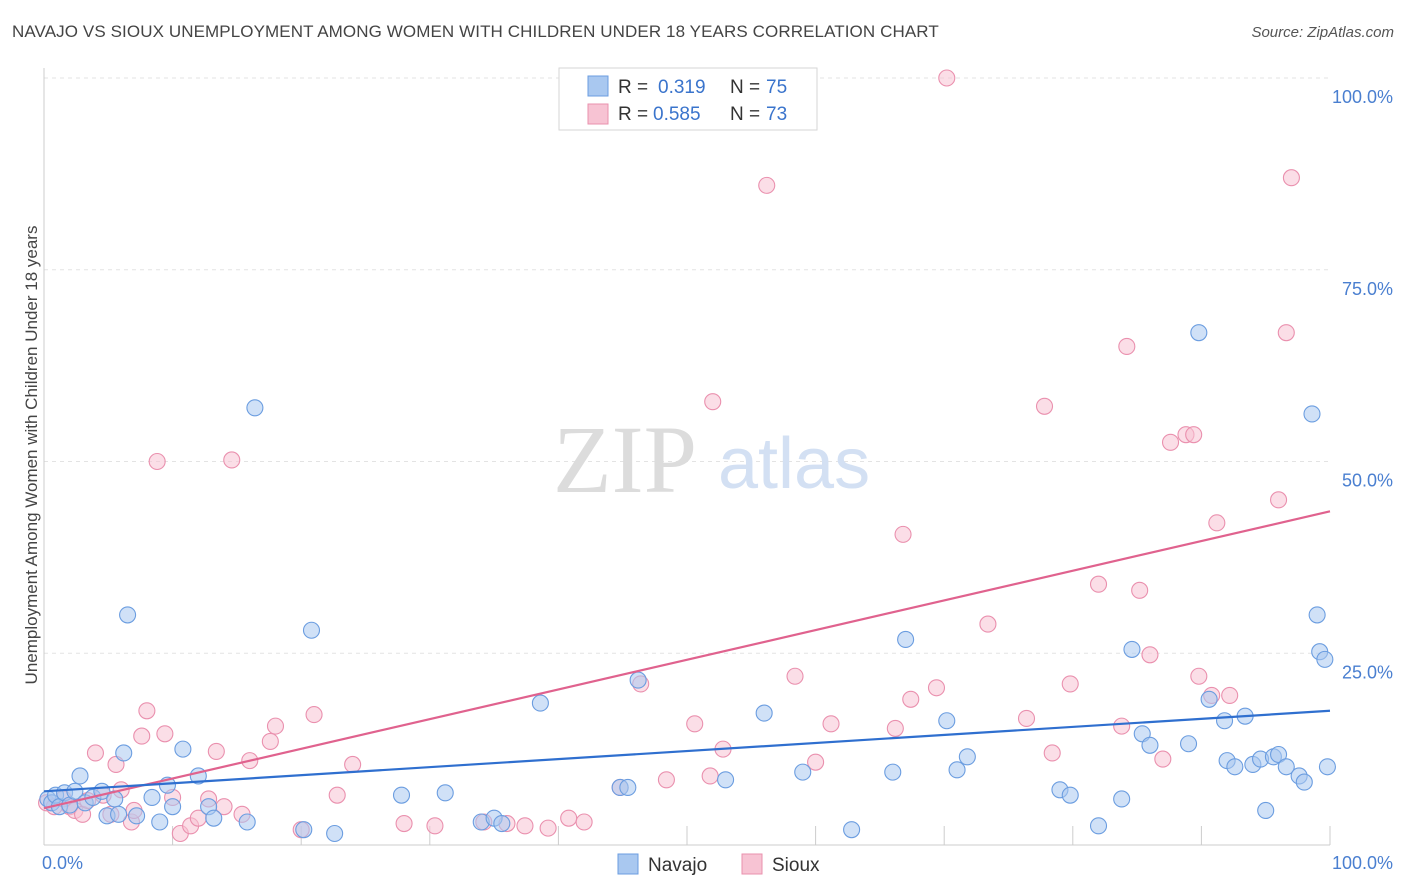 The image size is (1406, 892). What do you see at coordinates (687, 751) in the screenshot?
I see `navajo-trend-line` at bounding box center [687, 751].